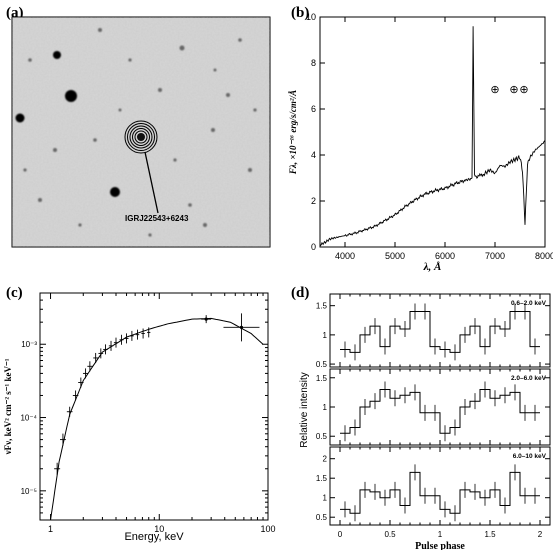 The image size is (553, 550). I want to click on y-tick-label: 10⁻⁴, so click(28, 418).